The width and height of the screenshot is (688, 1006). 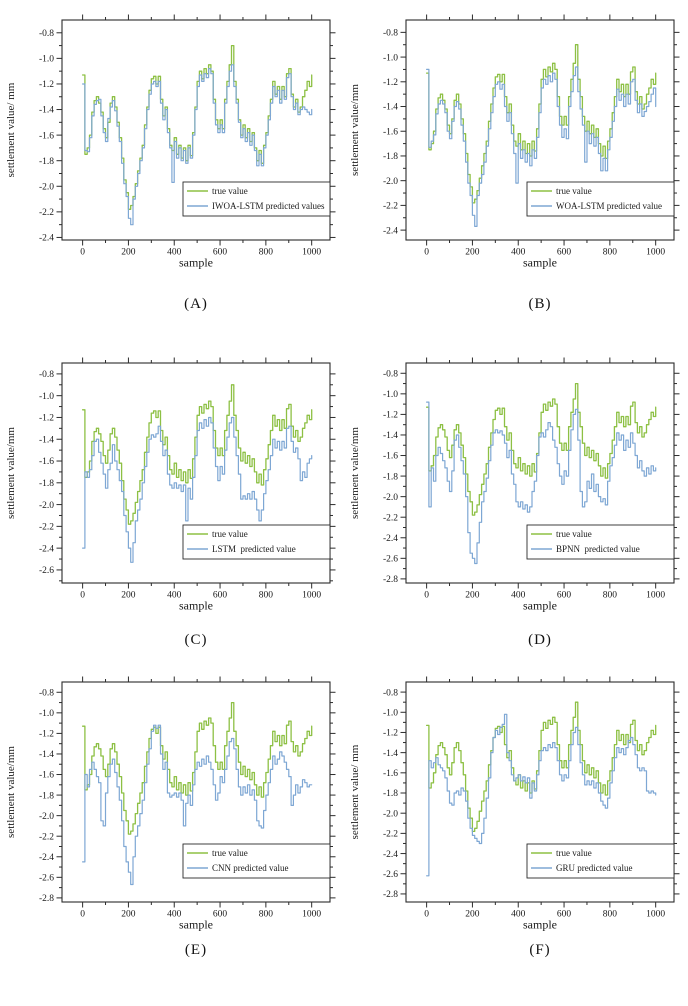 What do you see at coordinates (609, 206) in the screenshot?
I see `legend-predicted-value-label: WOA-LSTM predicted value` at bounding box center [609, 206].